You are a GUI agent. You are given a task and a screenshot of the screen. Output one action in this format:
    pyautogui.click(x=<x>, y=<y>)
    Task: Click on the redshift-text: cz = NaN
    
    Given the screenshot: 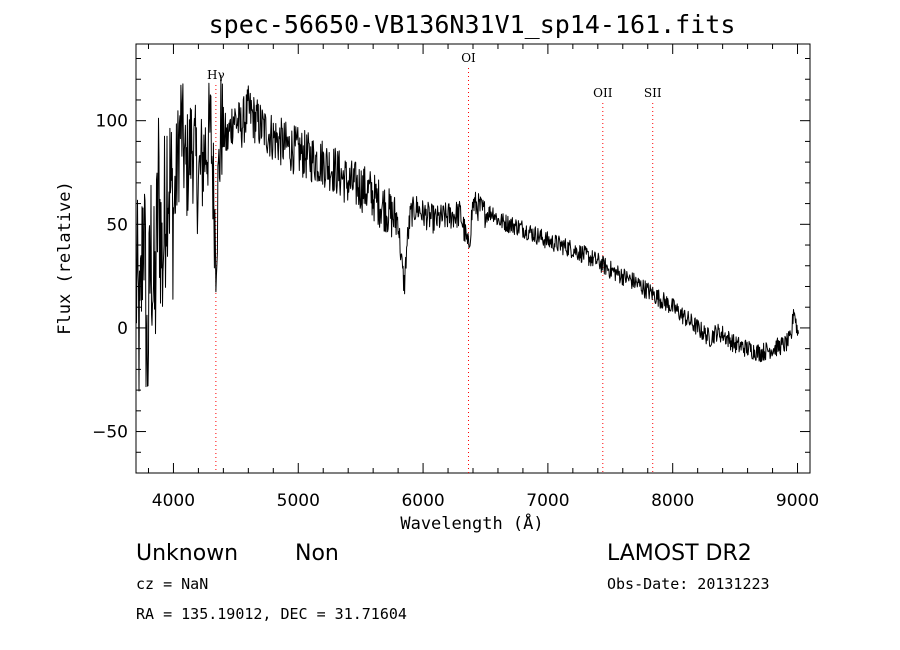 What is the action you would take?
    pyautogui.click(x=172, y=584)
    